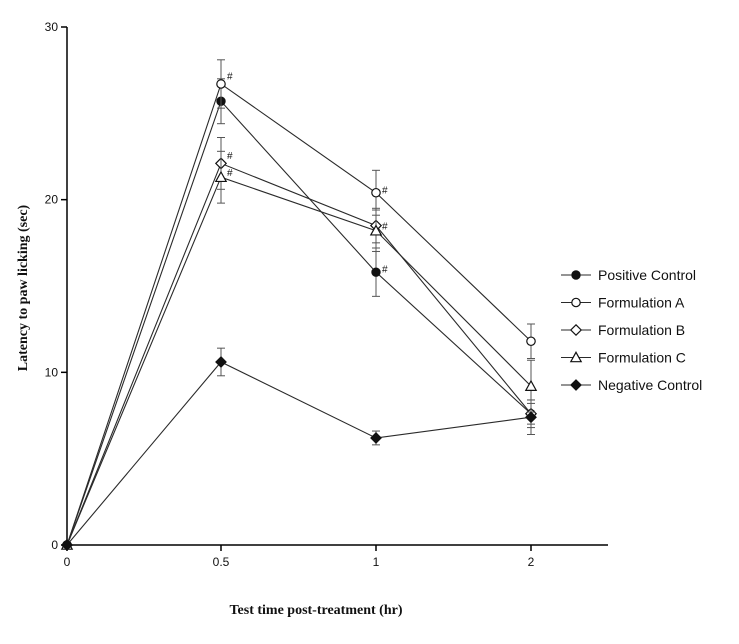 The height and width of the screenshot is (644, 739). What do you see at coordinates (67, 562) in the screenshot?
I see `x-tick-label: 0` at bounding box center [67, 562].